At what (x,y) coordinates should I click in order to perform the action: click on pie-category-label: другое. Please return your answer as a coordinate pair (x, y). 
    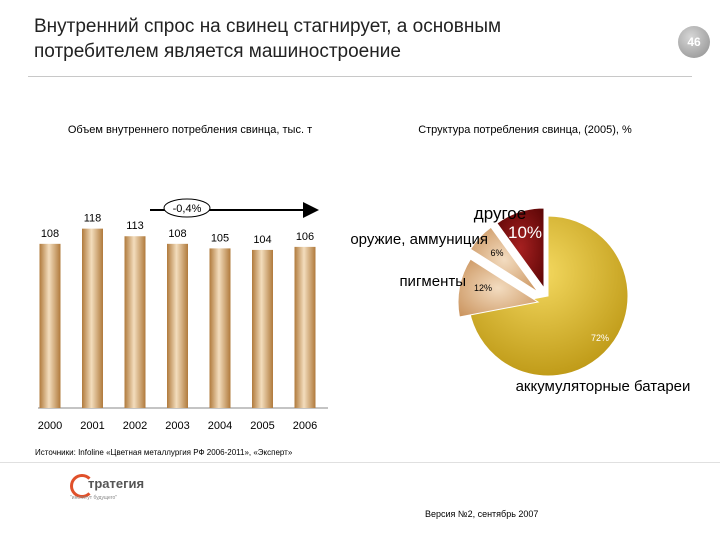
    Looking at the image, I should click on (500, 213).